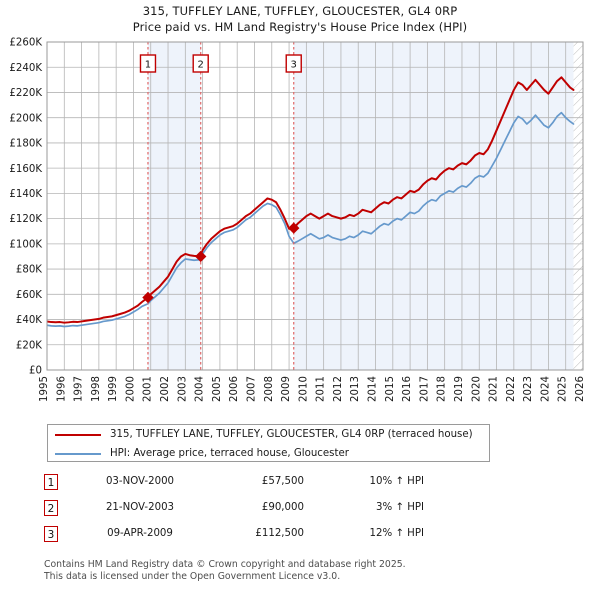  I want to click on y-axis-tick-label: £100K, so click(25, 244).